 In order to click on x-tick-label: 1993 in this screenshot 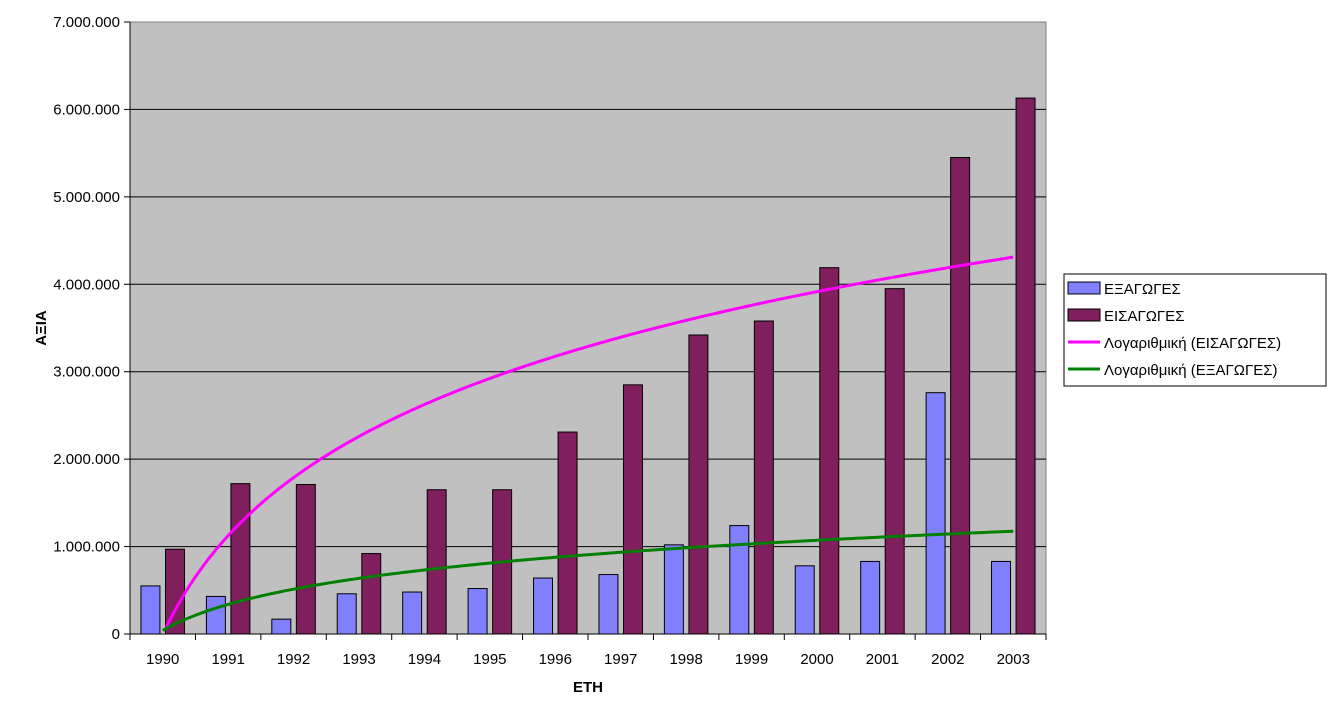, I will do `click(358, 659)`.